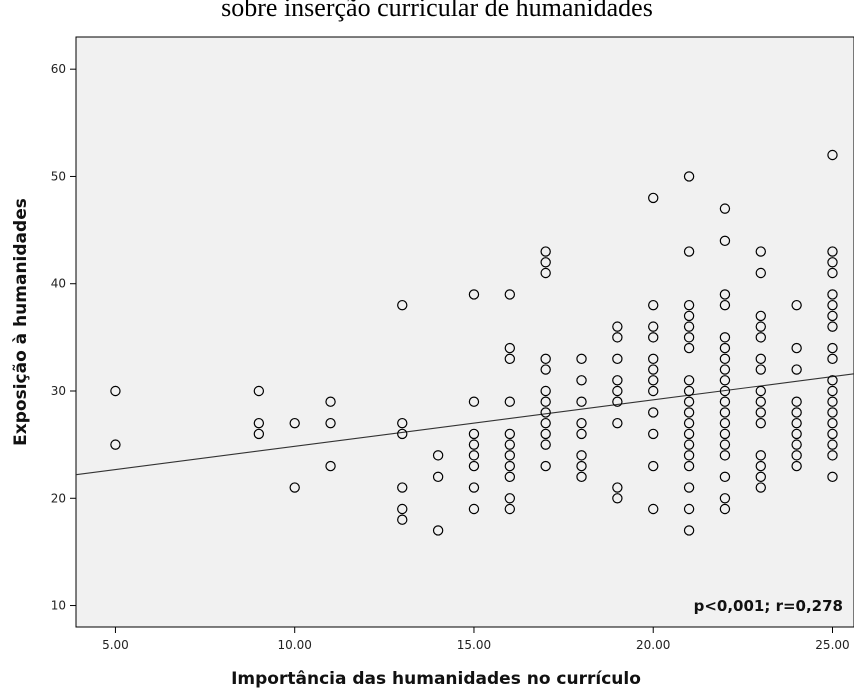 This screenshot has height=691, width=854. Describe the element at coordinates (653, 645) in the screenshot. I see `x-tick-label: 20.00` at that location.